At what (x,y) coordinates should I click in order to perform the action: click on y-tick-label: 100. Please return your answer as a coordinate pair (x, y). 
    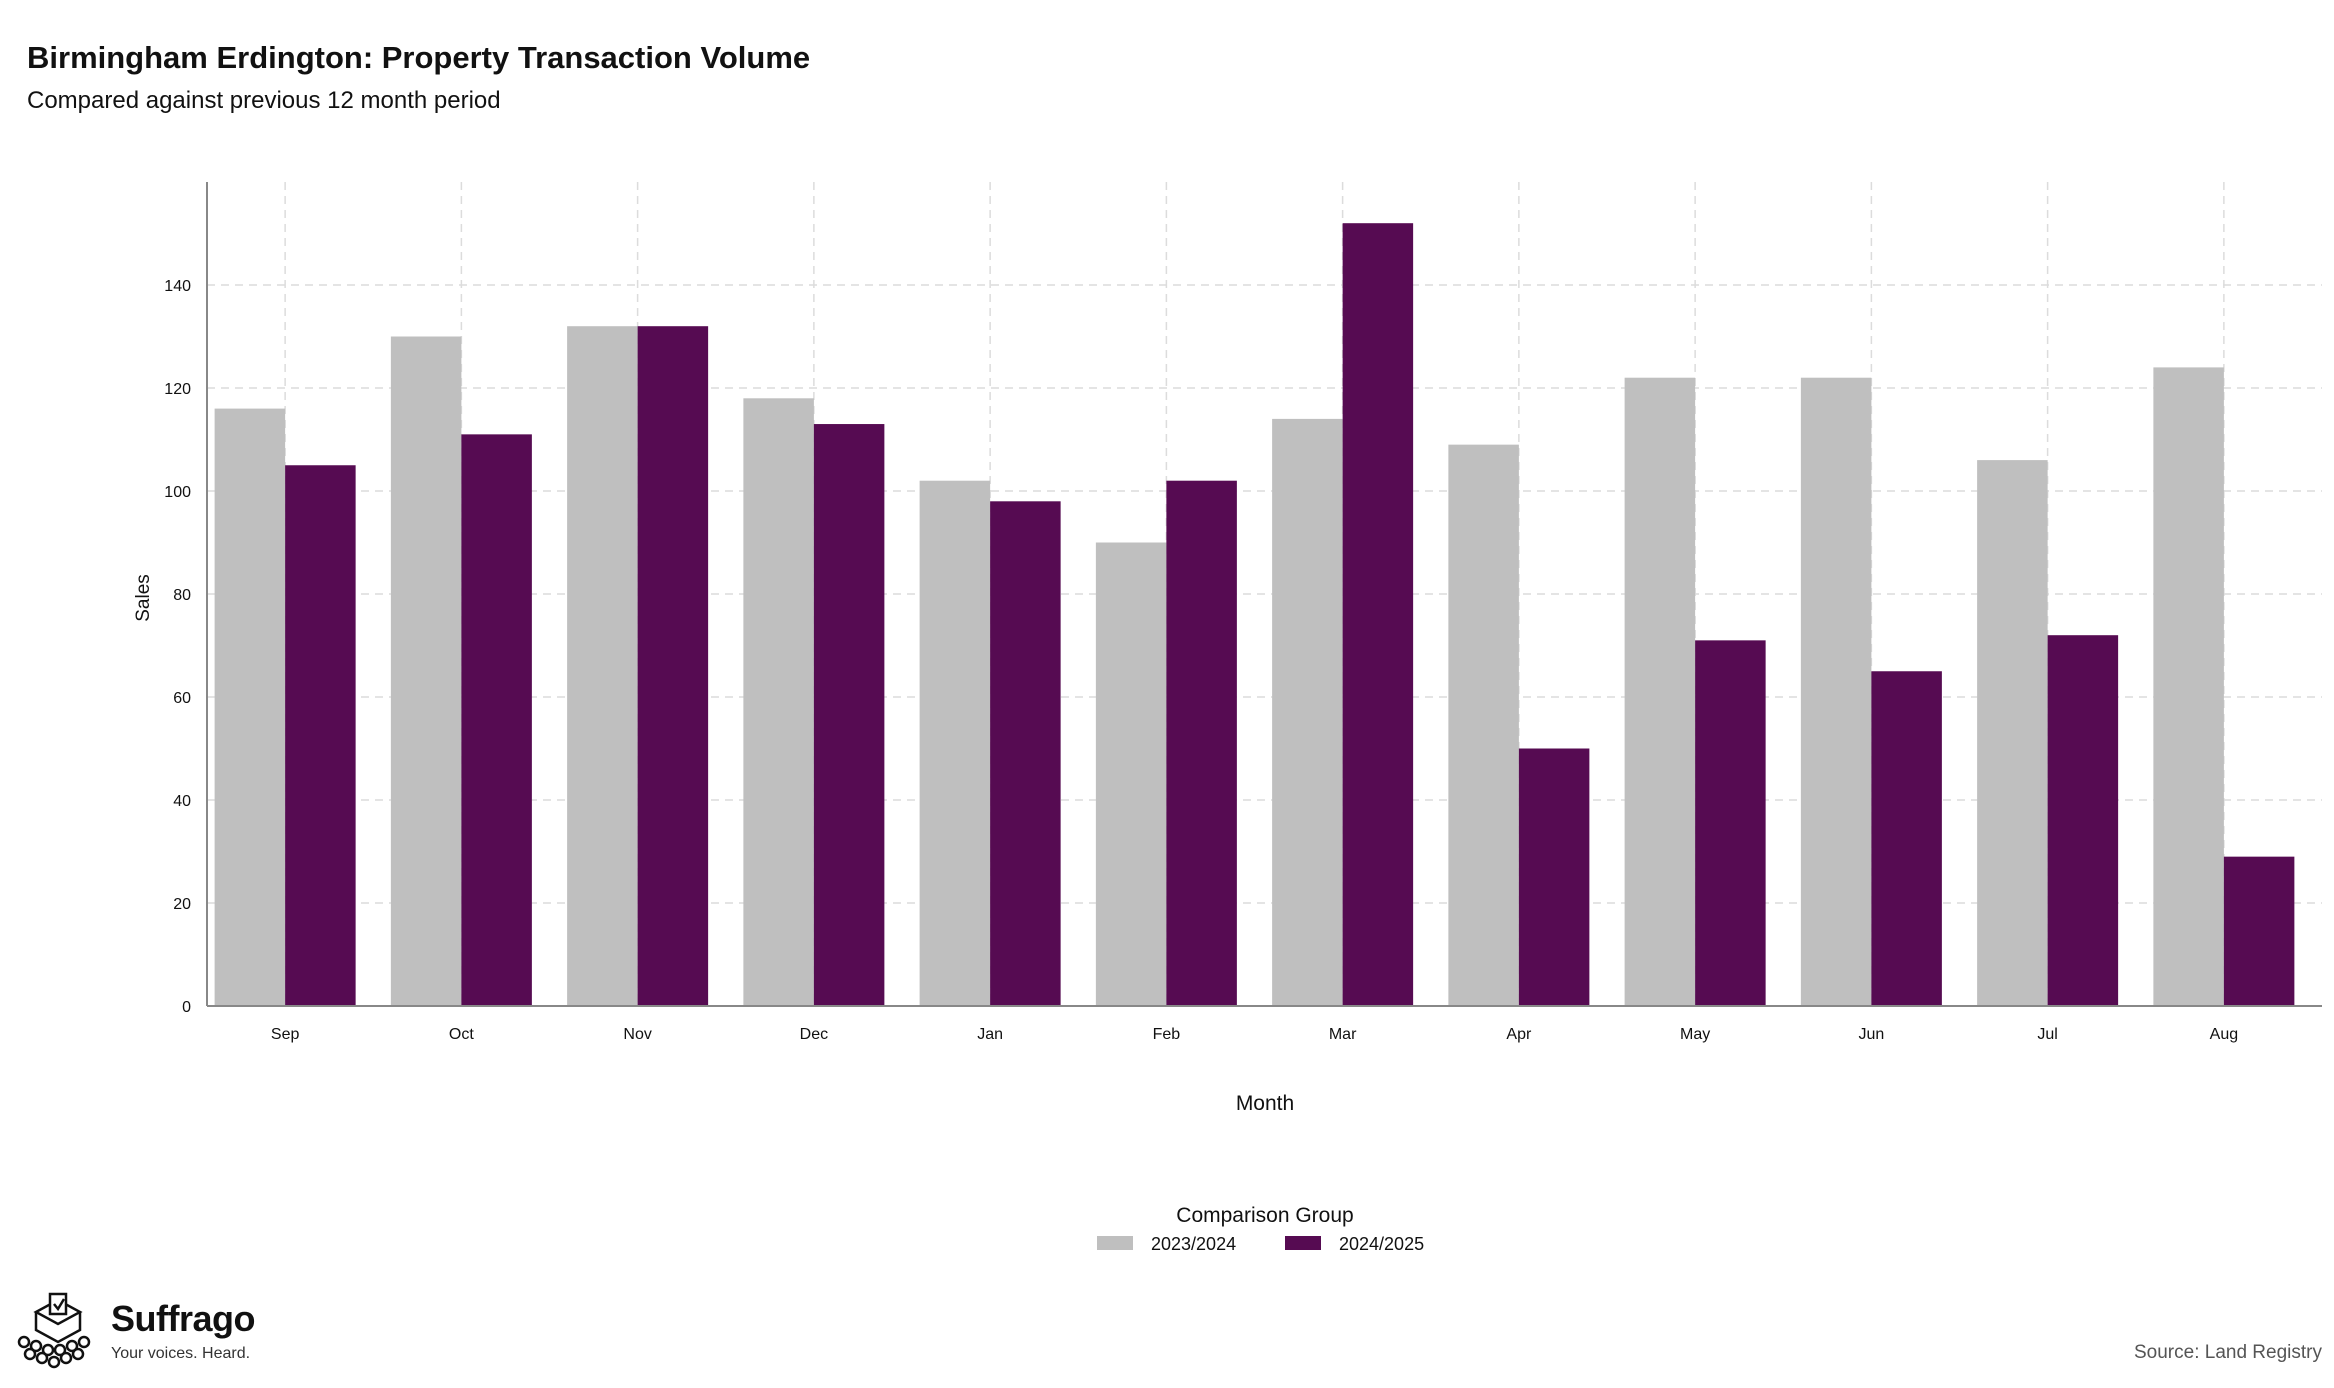
    Looking at the image, I should click on (177, 492).